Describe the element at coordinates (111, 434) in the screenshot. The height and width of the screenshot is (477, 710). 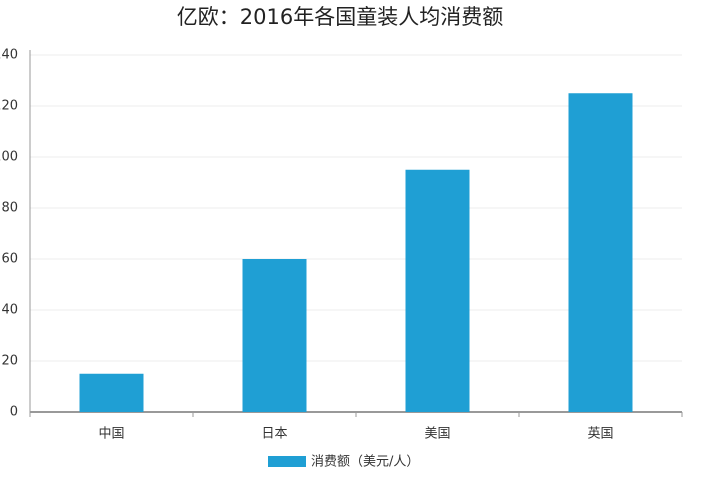
I see `x-tick-label: 中国` at that location.